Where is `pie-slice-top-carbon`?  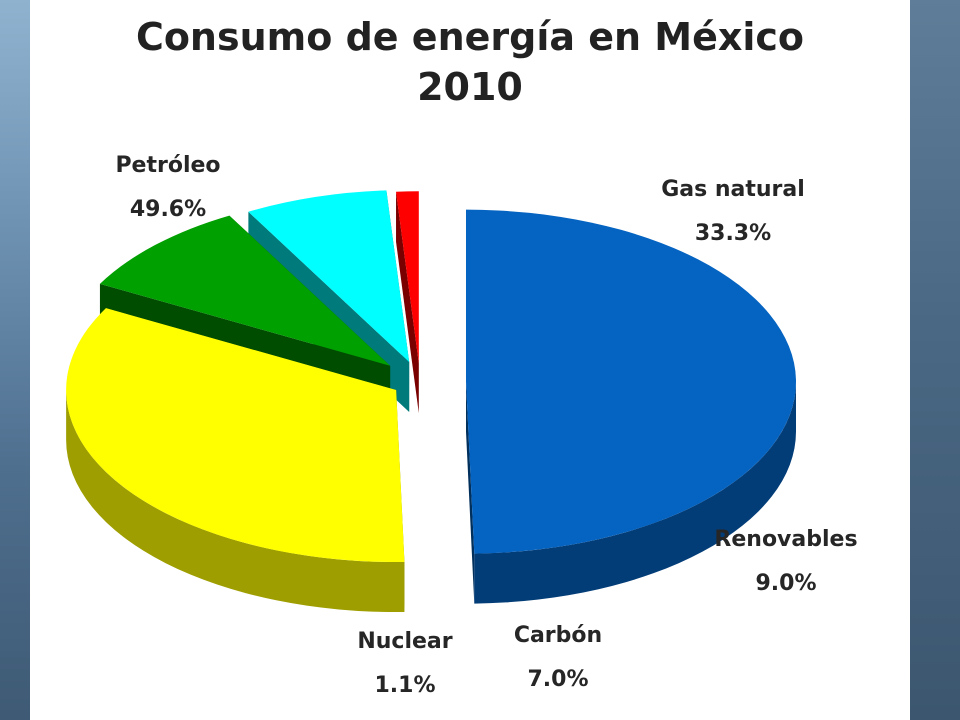 pie-slice-top-carbon is located at coordinates (329, 276).